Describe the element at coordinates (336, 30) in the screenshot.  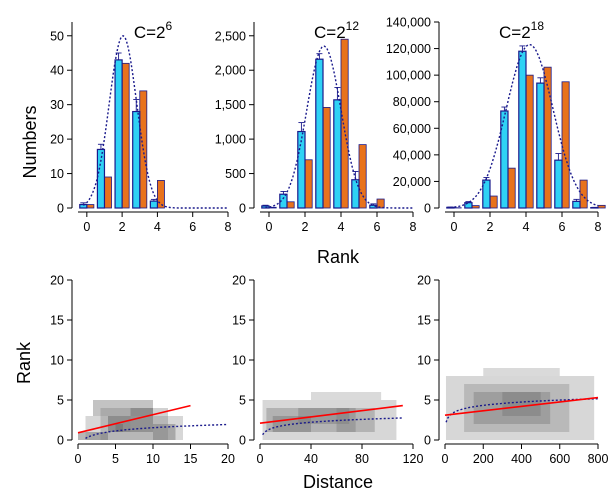
I see `panel-title: C=212` at that location.